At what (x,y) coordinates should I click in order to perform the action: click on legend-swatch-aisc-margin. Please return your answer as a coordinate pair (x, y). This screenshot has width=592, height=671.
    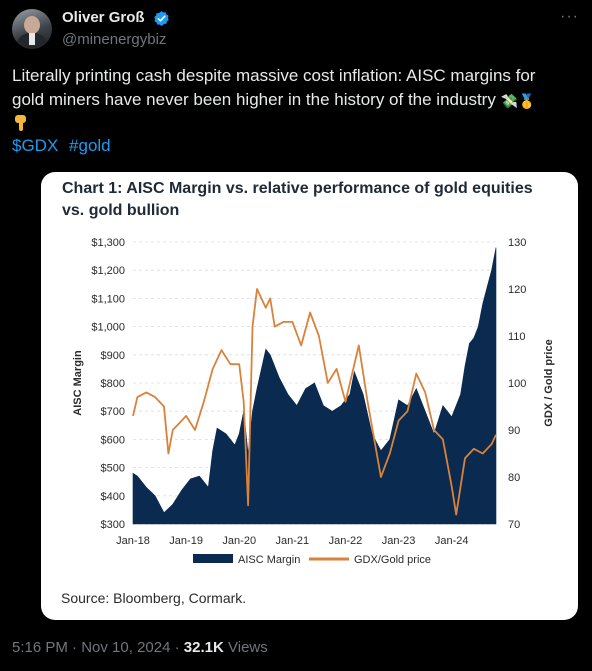
    Looking at the image, I should click on (213, 558).